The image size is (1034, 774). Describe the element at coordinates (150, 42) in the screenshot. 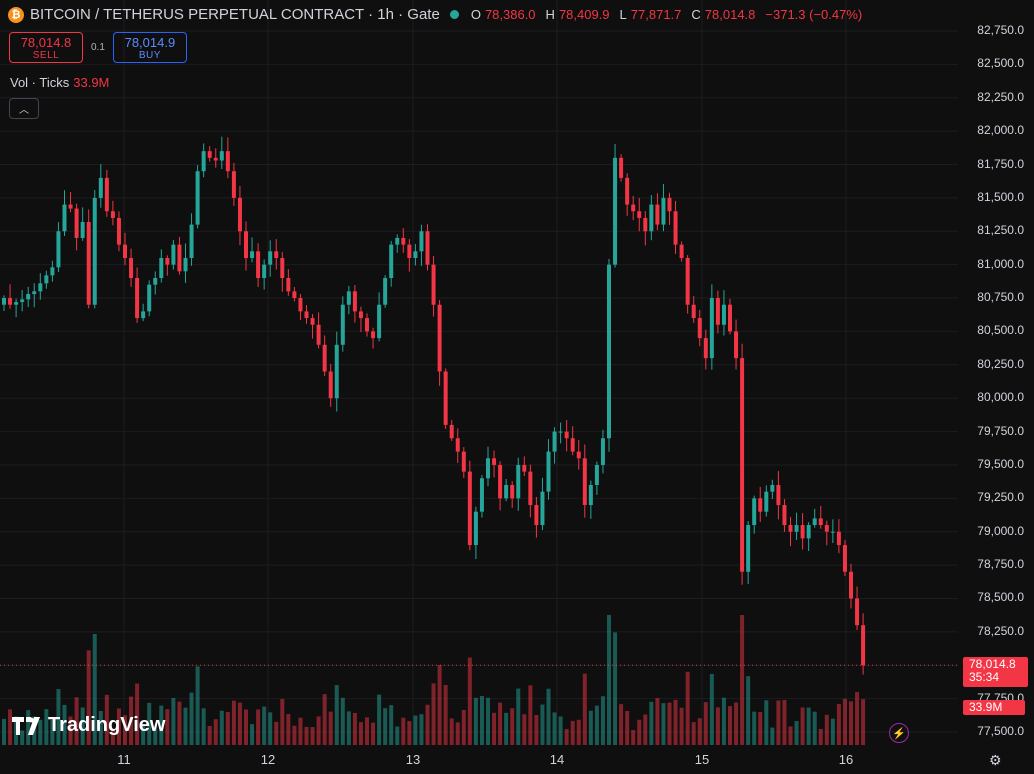

I see `buy-price: 78,014.9` at that location.